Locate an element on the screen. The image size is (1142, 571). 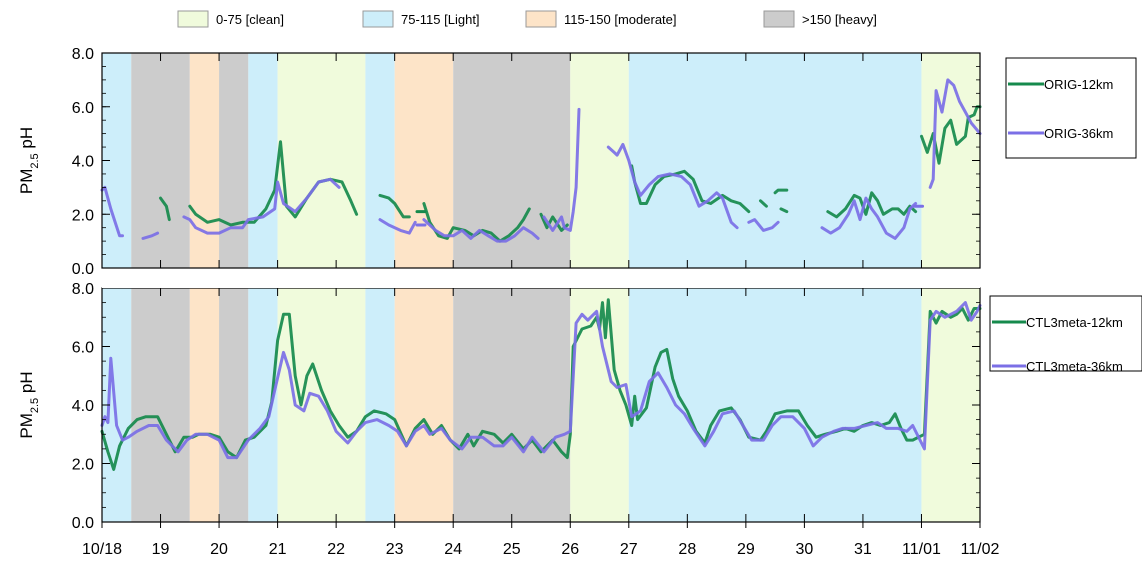
x-tick-label: 30 is located at coordinates (805, 549).